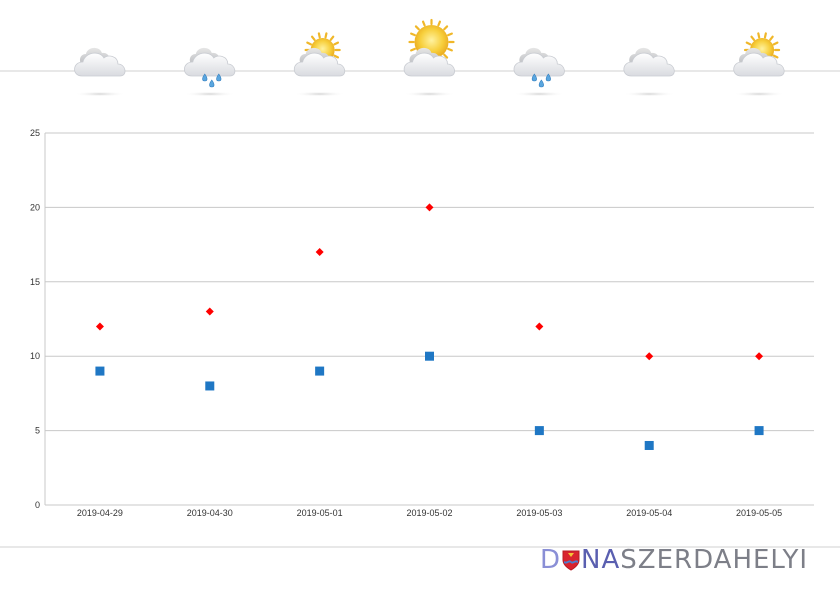 Image resolution: width=840 pixels, height=594 pixels. I want to click on y-tick-label: 20, so click(35, 207).